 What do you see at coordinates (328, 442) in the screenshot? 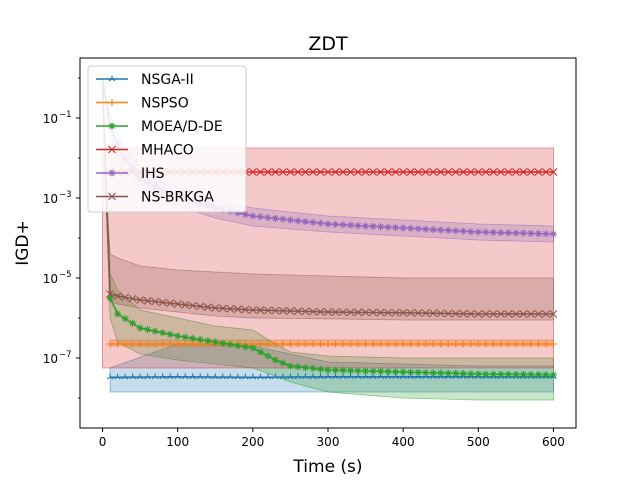
I see `x-tick-label: 300` at bounding box center [328, 442].